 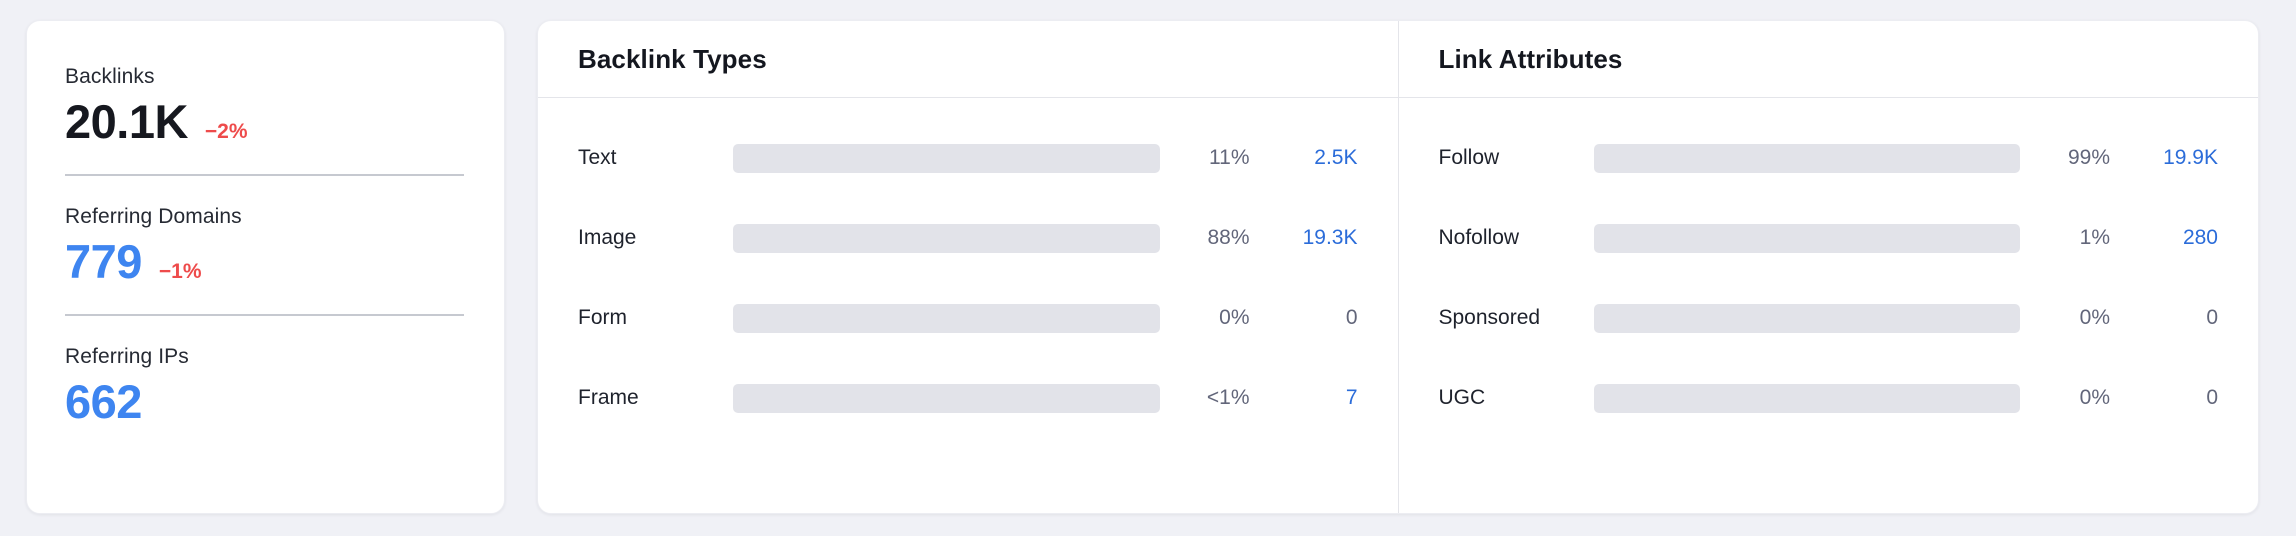 I want to click on row-label: Image, so click(x=607, y=237).